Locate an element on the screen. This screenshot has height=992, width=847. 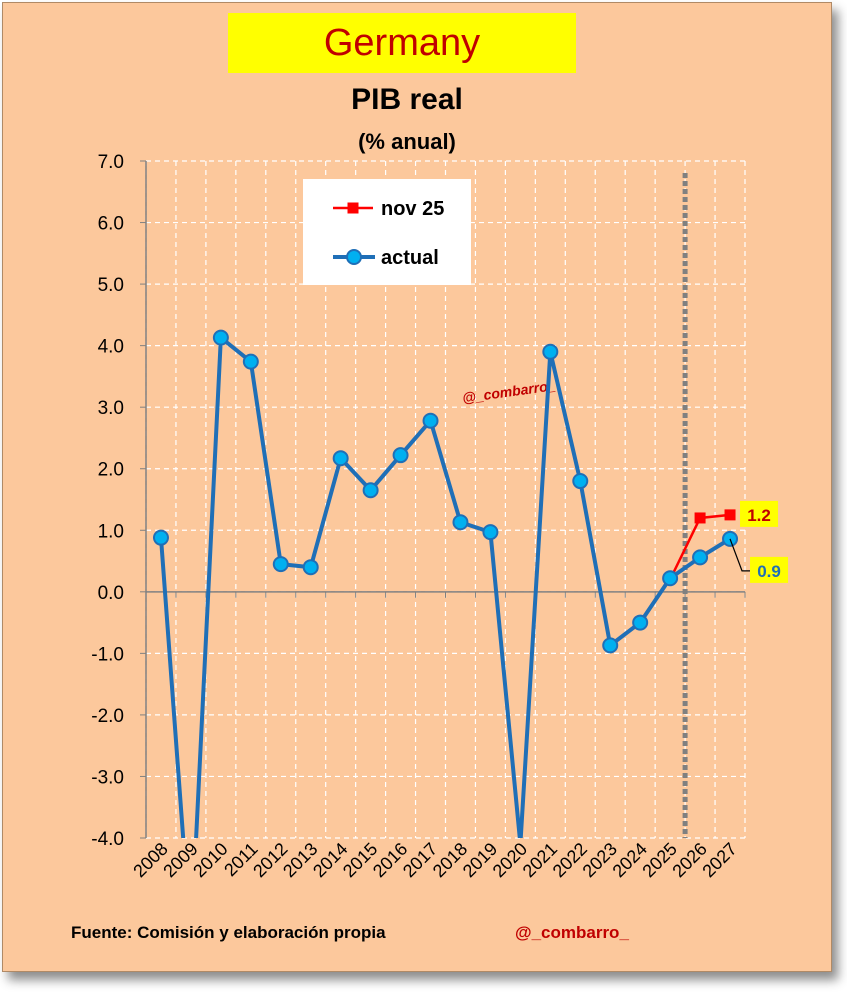
end-label-actual: 0.9 is located at coordinates (769, 571).